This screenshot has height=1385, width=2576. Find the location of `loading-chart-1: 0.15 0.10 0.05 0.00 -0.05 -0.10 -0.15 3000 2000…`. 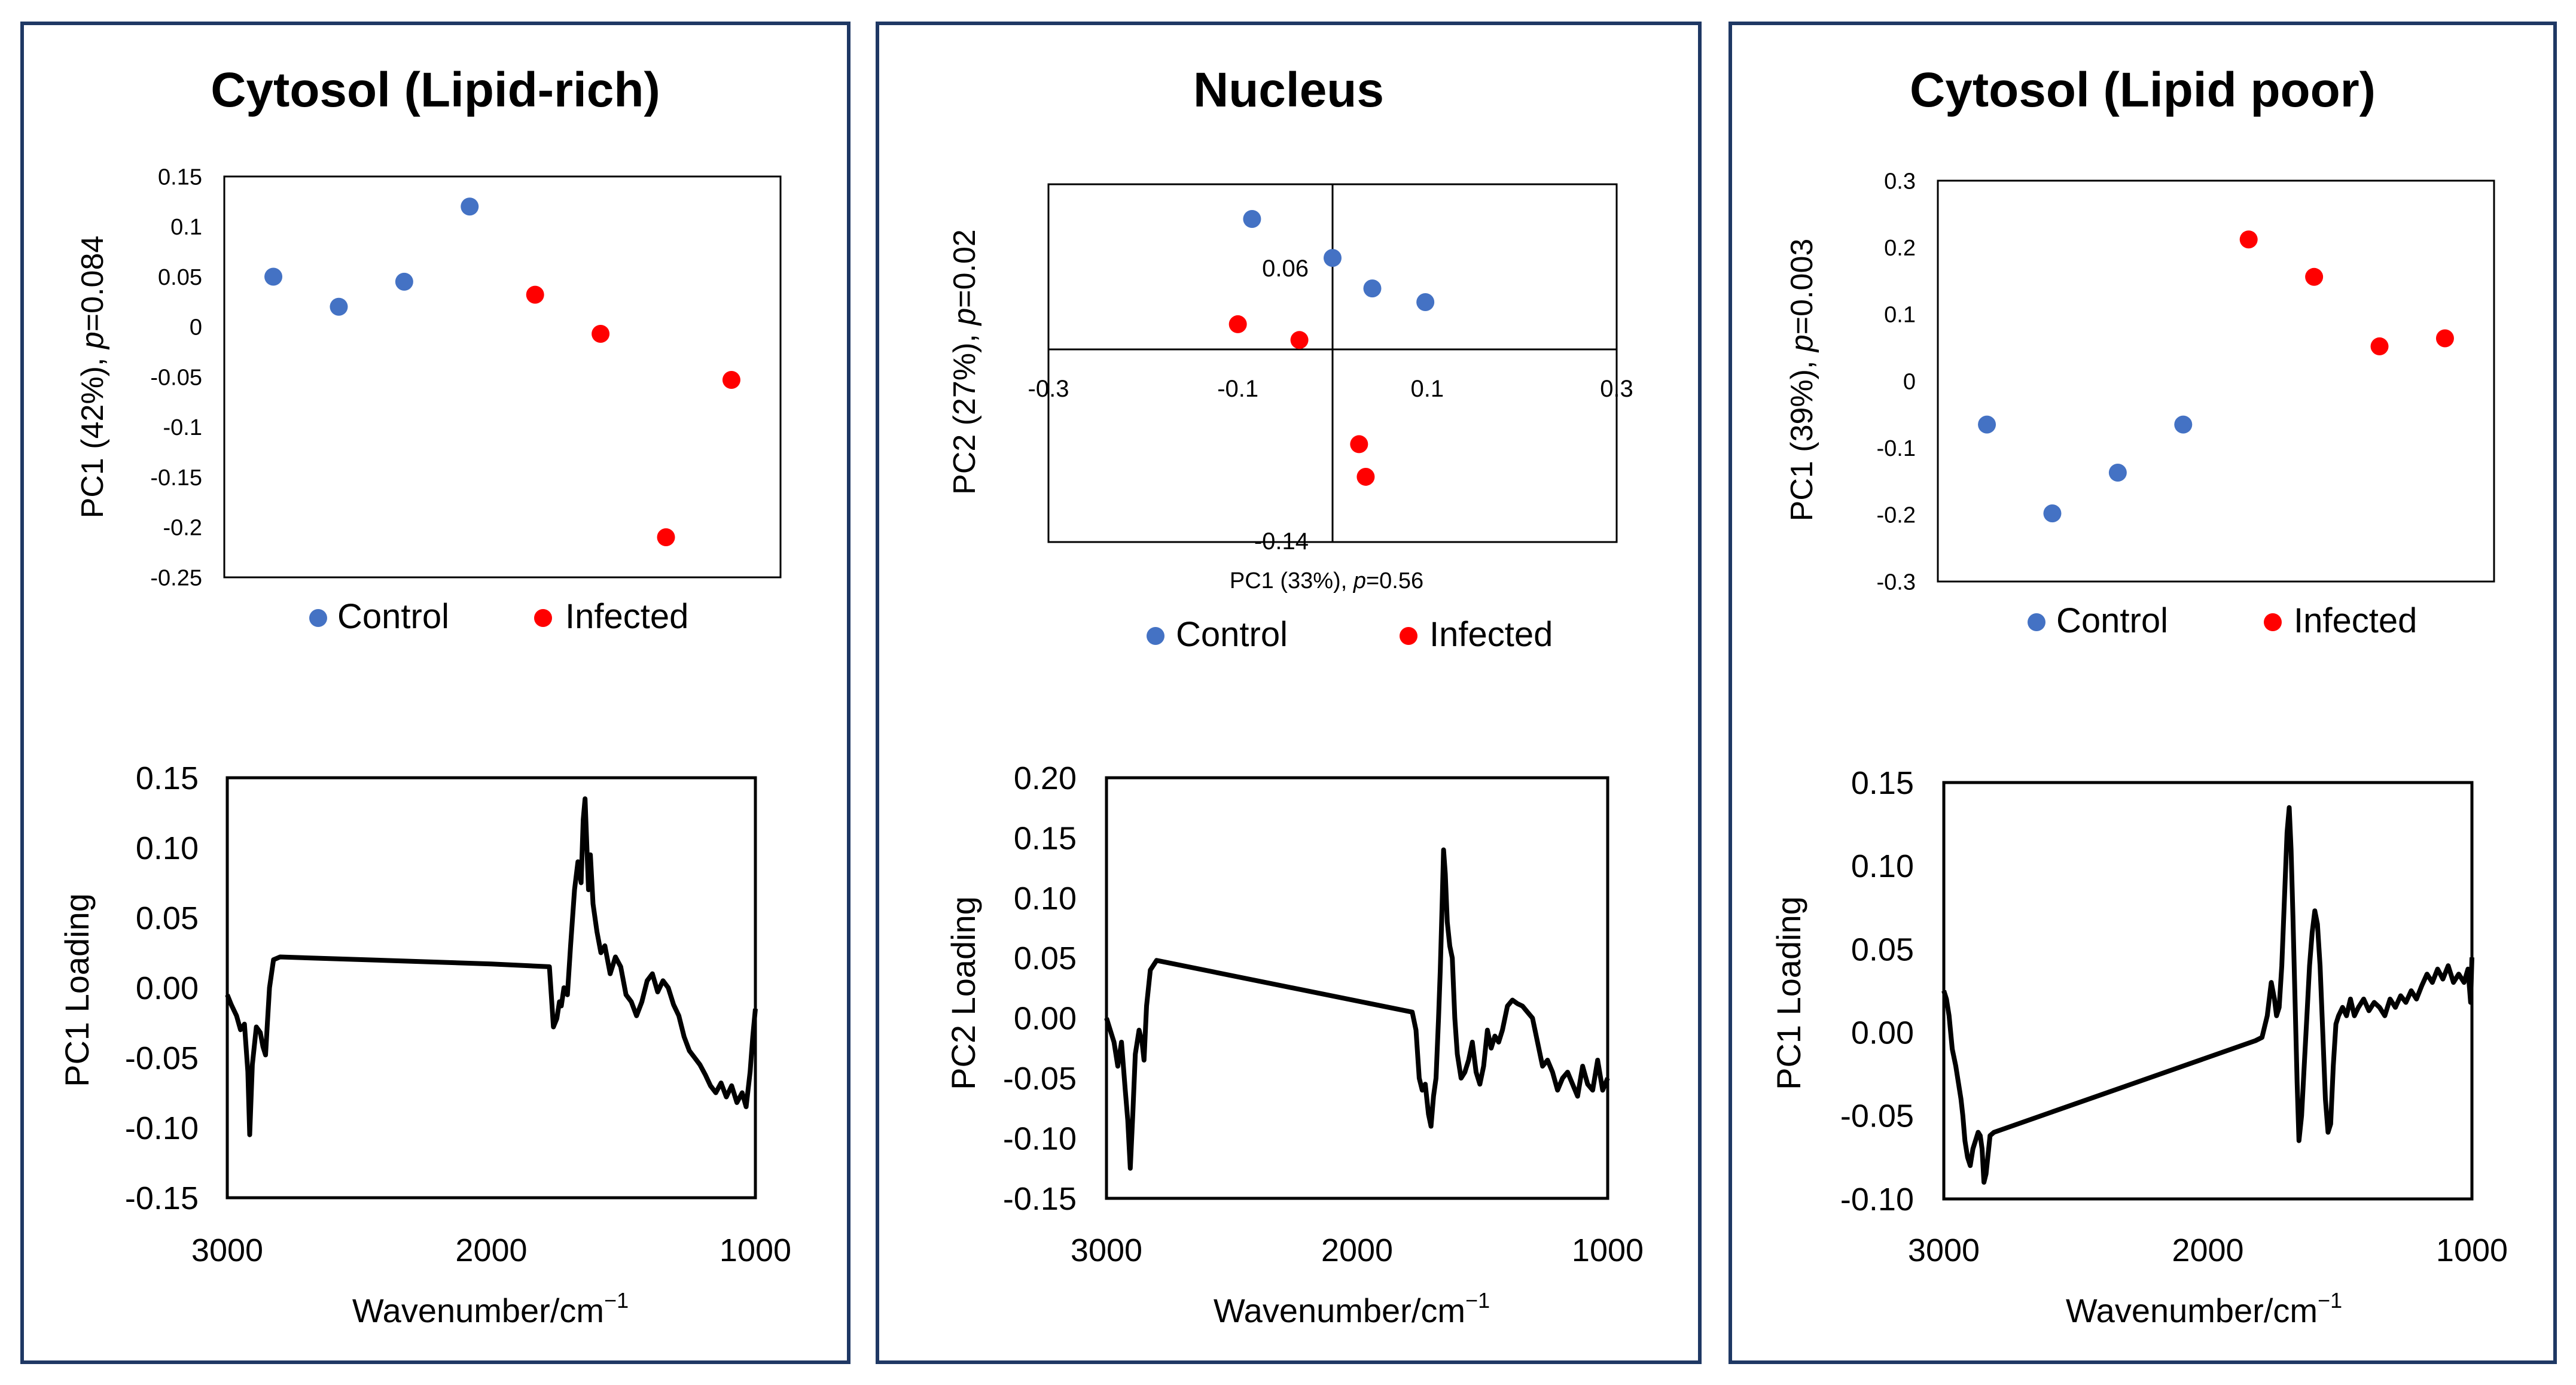

loading-chart-1: 0.15 0.10 0.05 0.00 -0.05 -0.10 -0.15 3000 2000… is located at coordinates (424, 1044).